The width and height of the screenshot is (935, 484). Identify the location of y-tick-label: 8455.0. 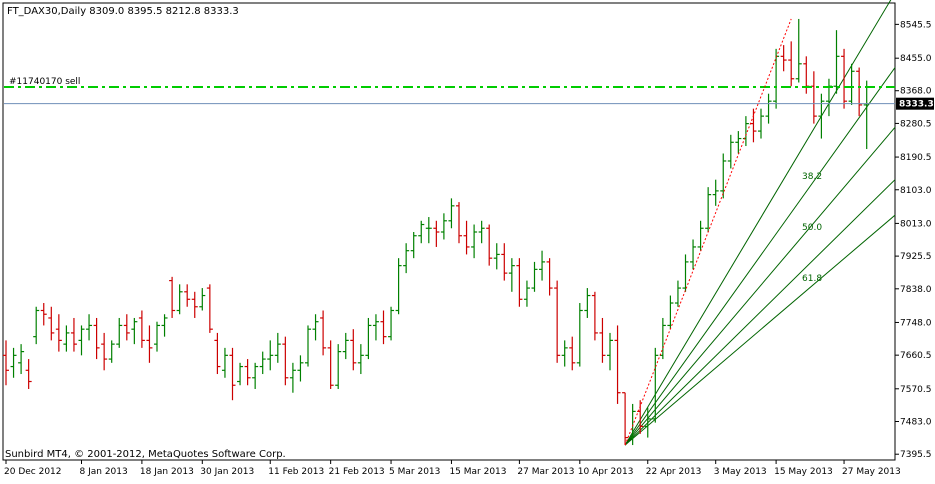
(916, 59).